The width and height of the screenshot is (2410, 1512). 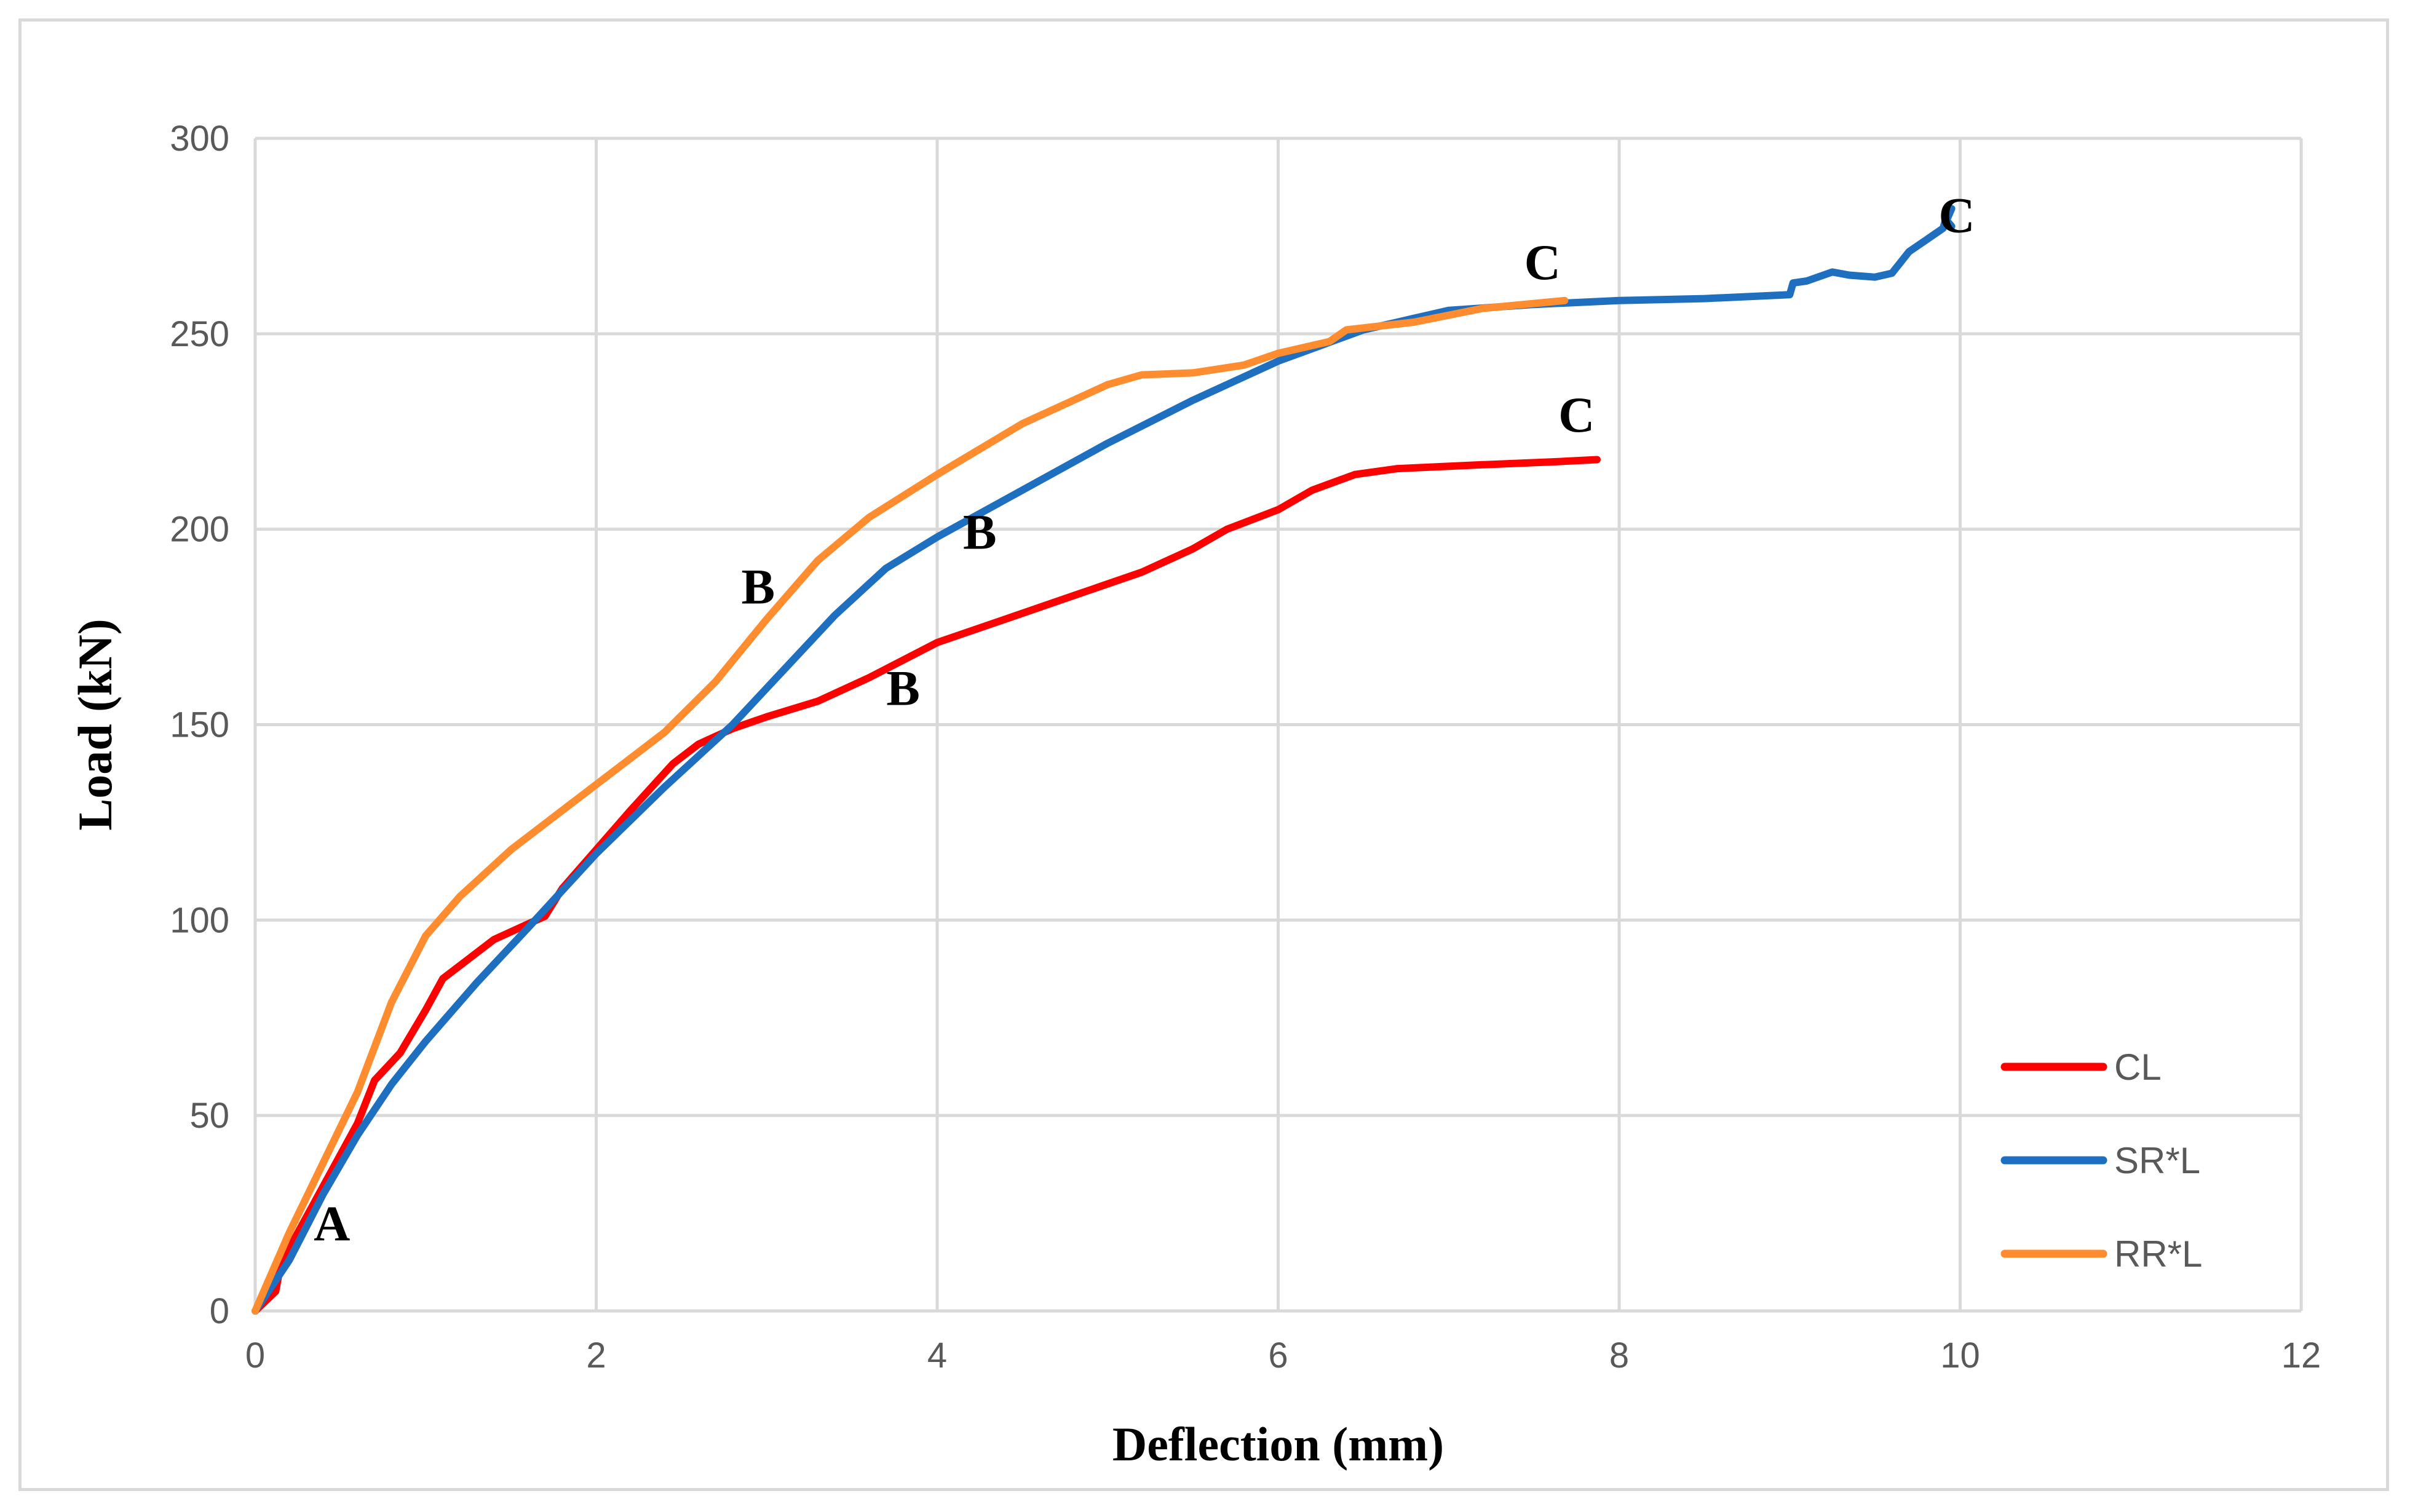 What do you see at coordinates (1278, 1356) in the screenshot?
I see `x-tick-label: 6` at bounding box center [1278, 1356].